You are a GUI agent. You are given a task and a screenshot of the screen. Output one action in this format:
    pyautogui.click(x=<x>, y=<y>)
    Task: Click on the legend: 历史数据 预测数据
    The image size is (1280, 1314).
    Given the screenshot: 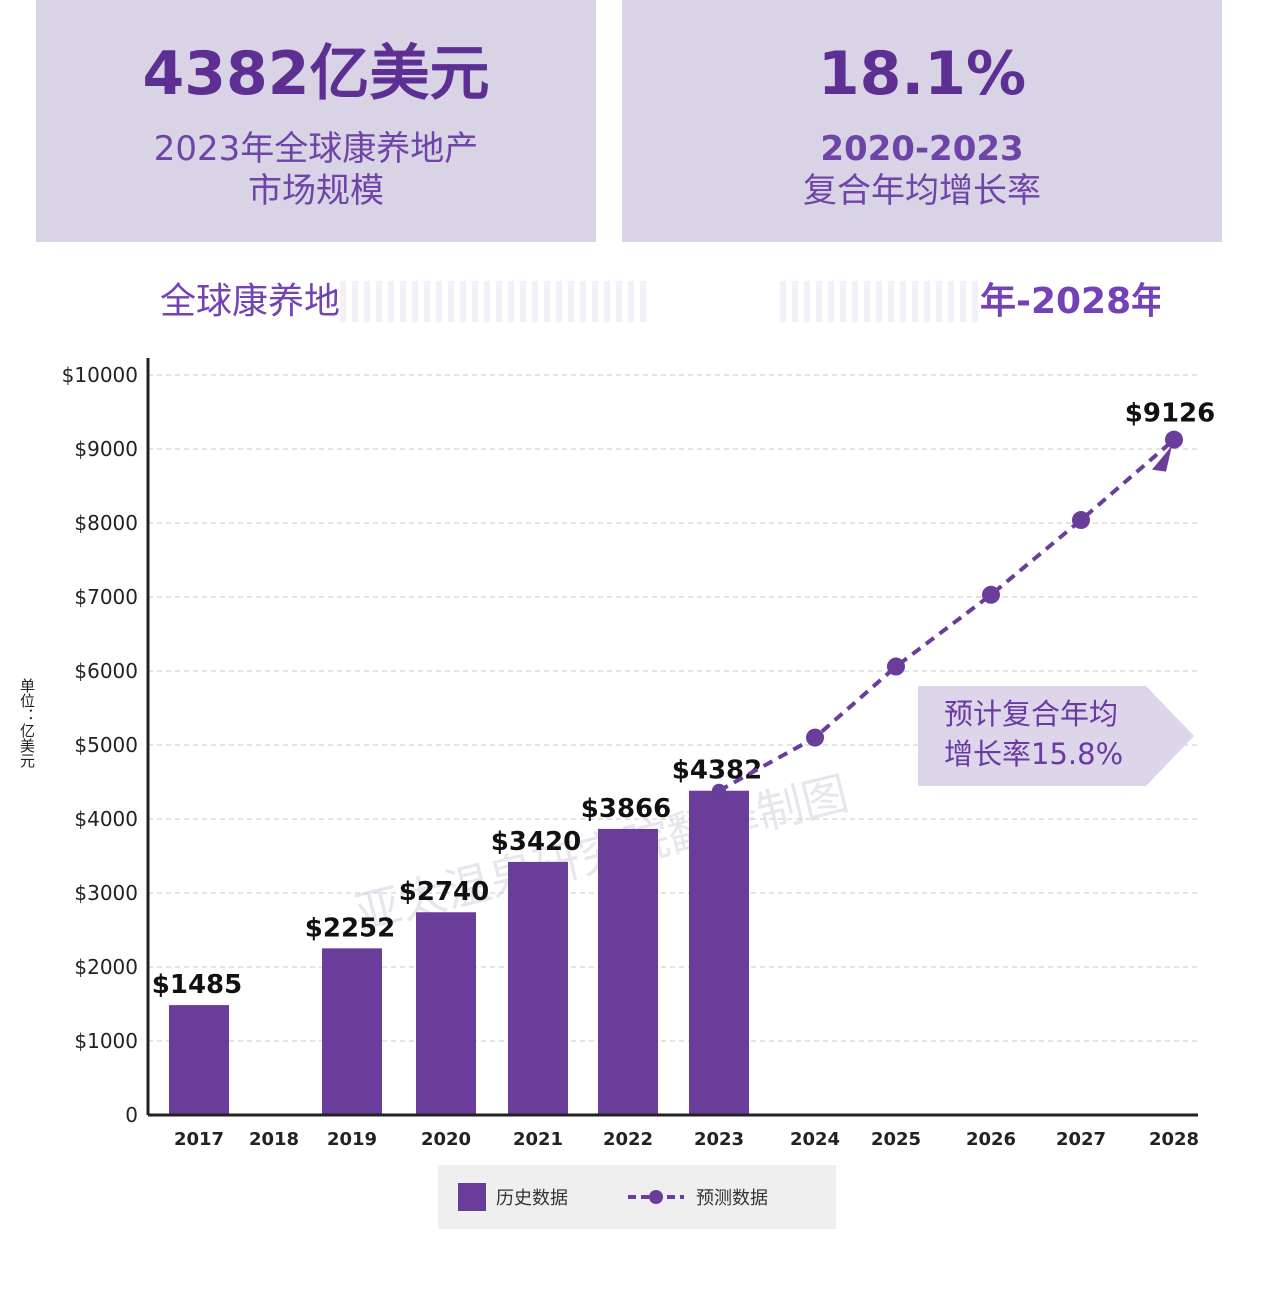 What is the action you would take?
    pyautogui.click(x=637, y=1197)
    